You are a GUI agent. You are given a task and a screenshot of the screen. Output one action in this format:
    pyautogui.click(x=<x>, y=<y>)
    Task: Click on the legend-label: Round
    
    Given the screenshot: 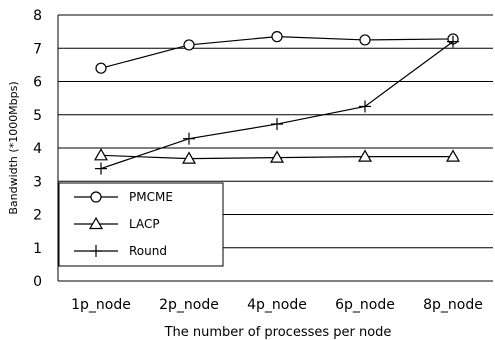 What is the action you would take?
    pyautogui.click(x=148, y=251)
    